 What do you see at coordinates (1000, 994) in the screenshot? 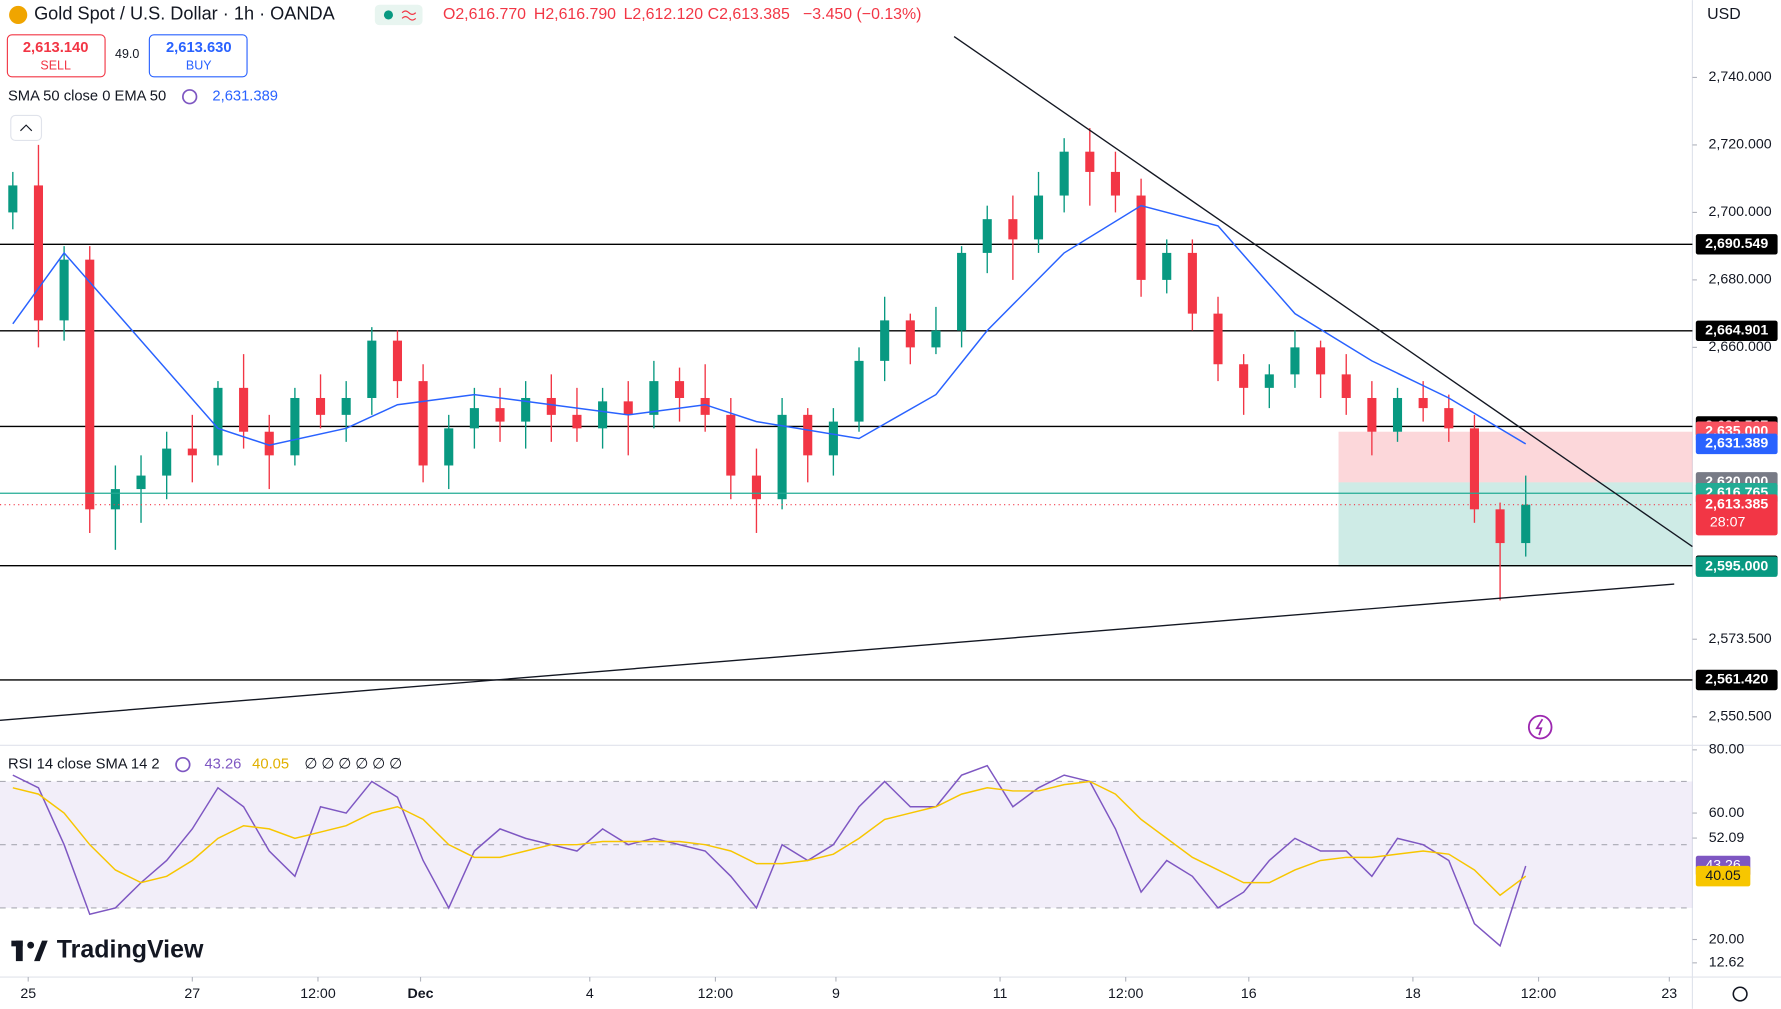
I see `x-tick-label: 11` at bounding box center [1000, 994].